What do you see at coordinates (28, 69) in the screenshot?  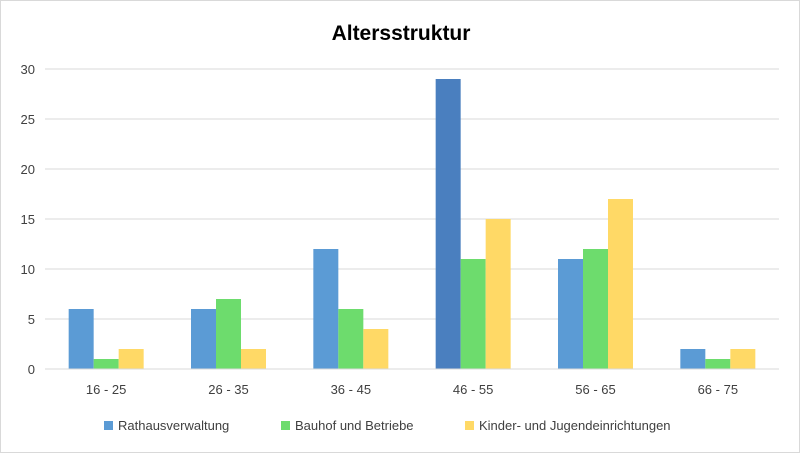 I see `y-tick-label: 30` at bounding box center [28, 69].